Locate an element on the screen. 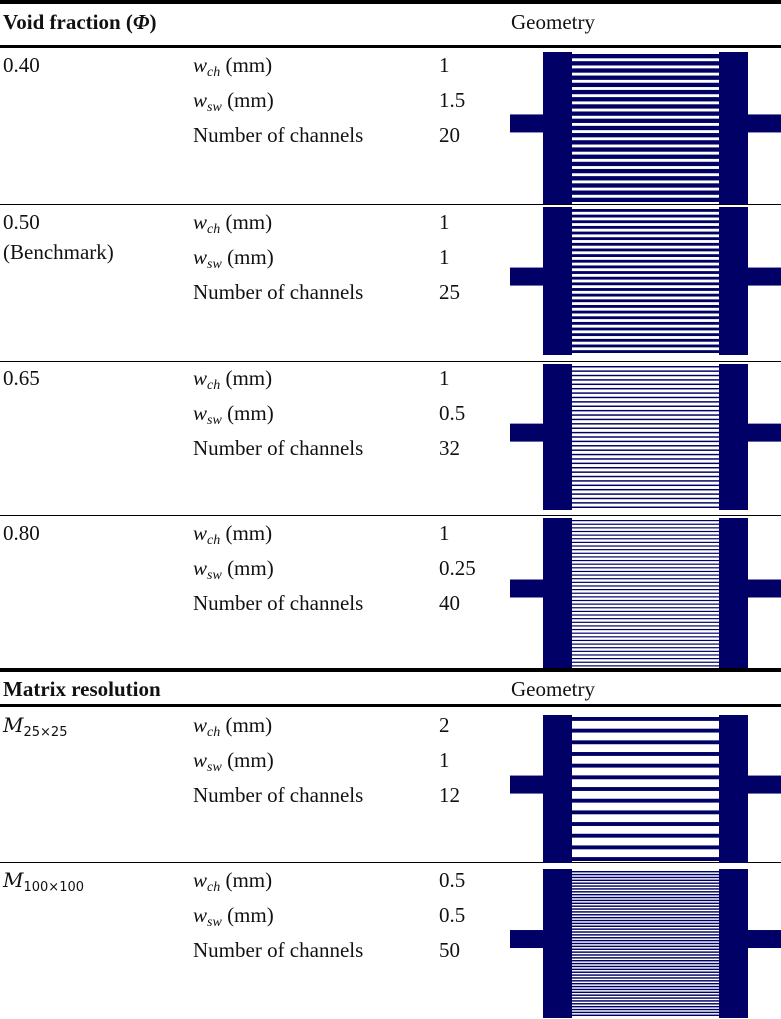  wsw-unit: (mm) is located at coordinates (247, 915).